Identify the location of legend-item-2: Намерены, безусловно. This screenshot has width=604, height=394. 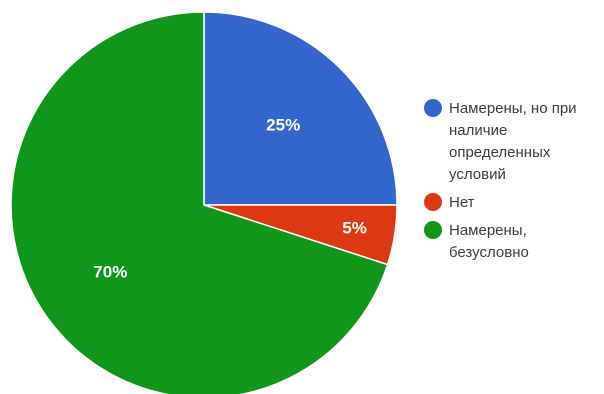
(513, 242).